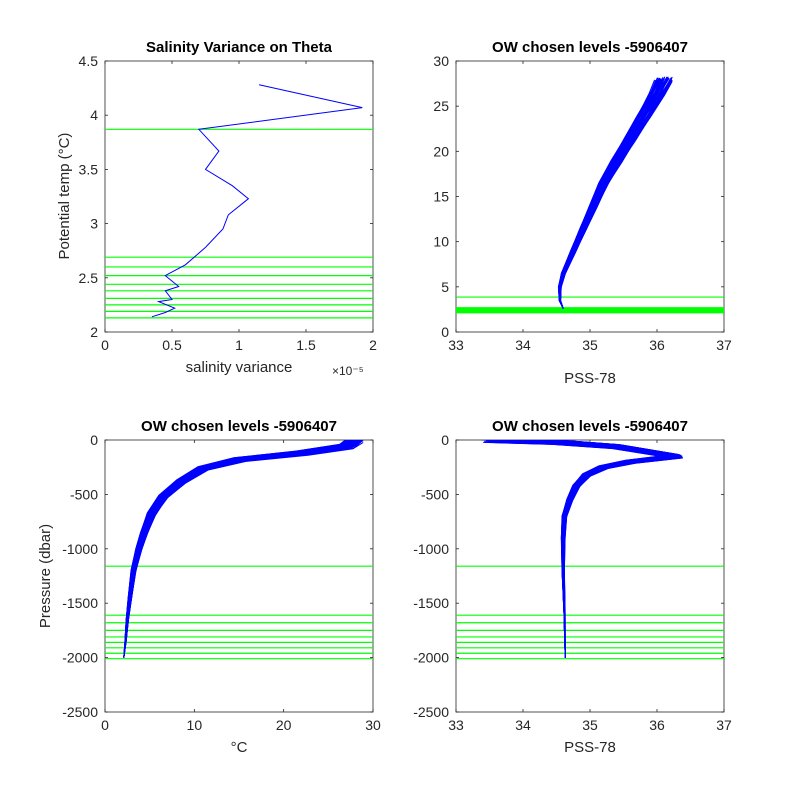 The image size is (800, 800). What do you see at coordinates (172, 345) in the screenshot?
I see `x-tick-label: 0.5` at bounding box center [172, 345].